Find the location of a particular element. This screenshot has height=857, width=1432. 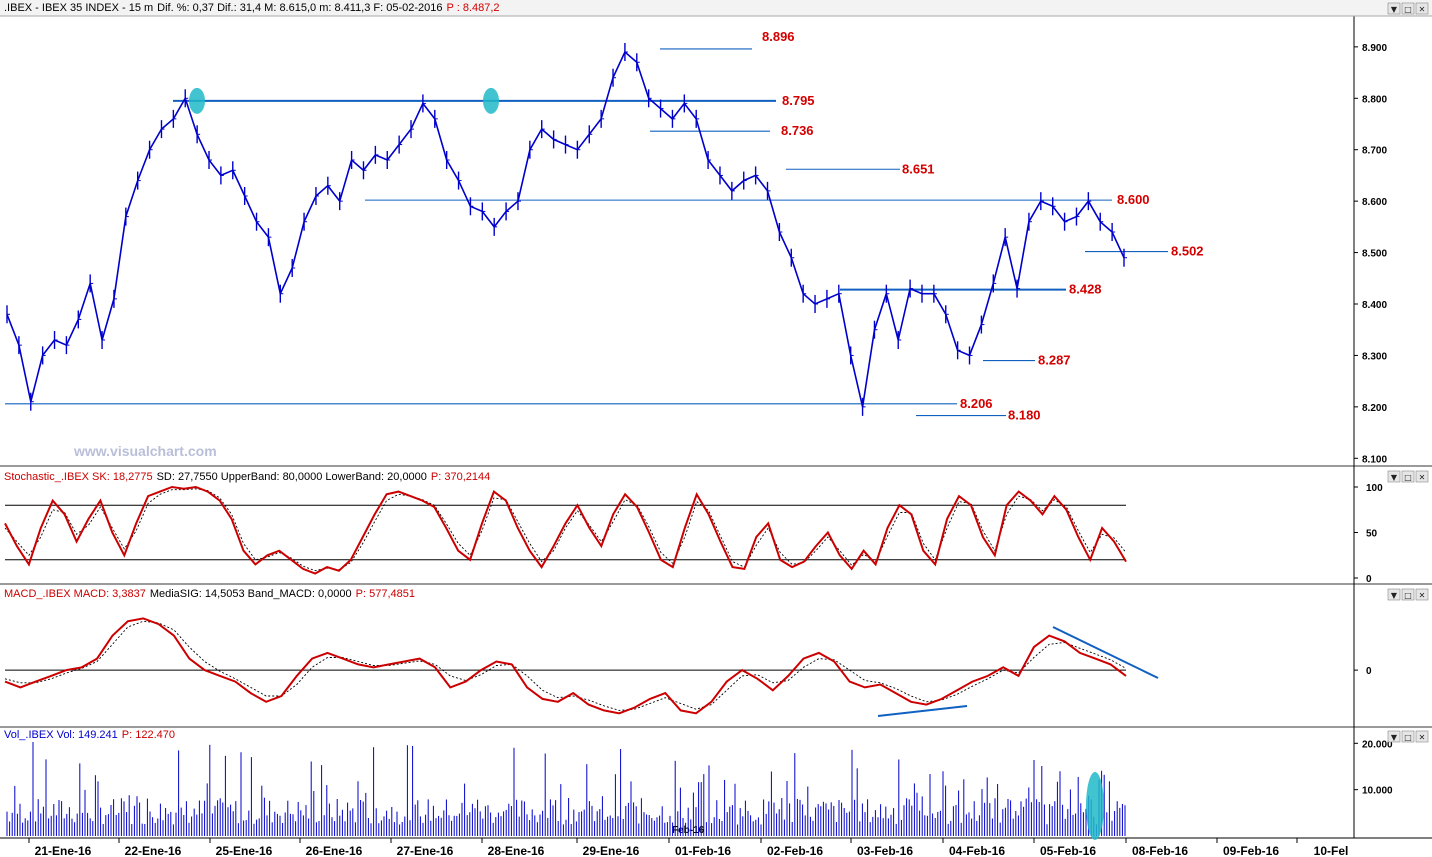

price-tick-label: 8.200 is located at coordinates (1374, 408).